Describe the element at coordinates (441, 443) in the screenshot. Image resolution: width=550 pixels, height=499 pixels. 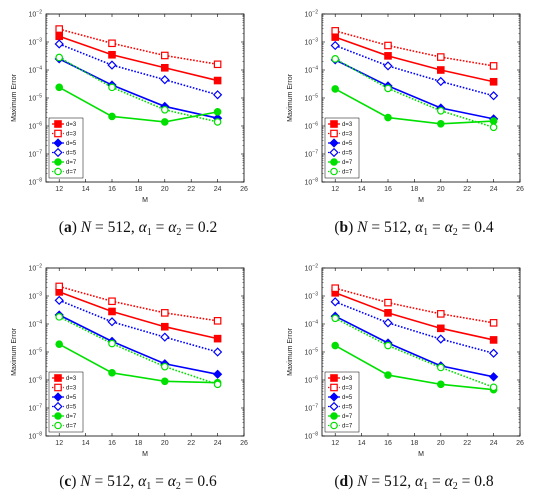
I see `x-tick-label: 20` at that location.